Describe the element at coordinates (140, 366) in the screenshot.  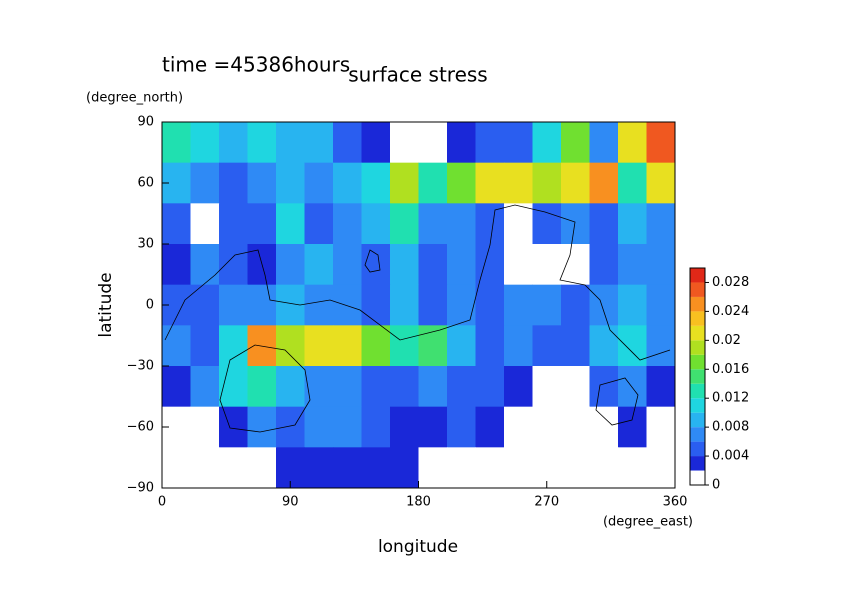
I see `y-tick-label: −30` at that location.